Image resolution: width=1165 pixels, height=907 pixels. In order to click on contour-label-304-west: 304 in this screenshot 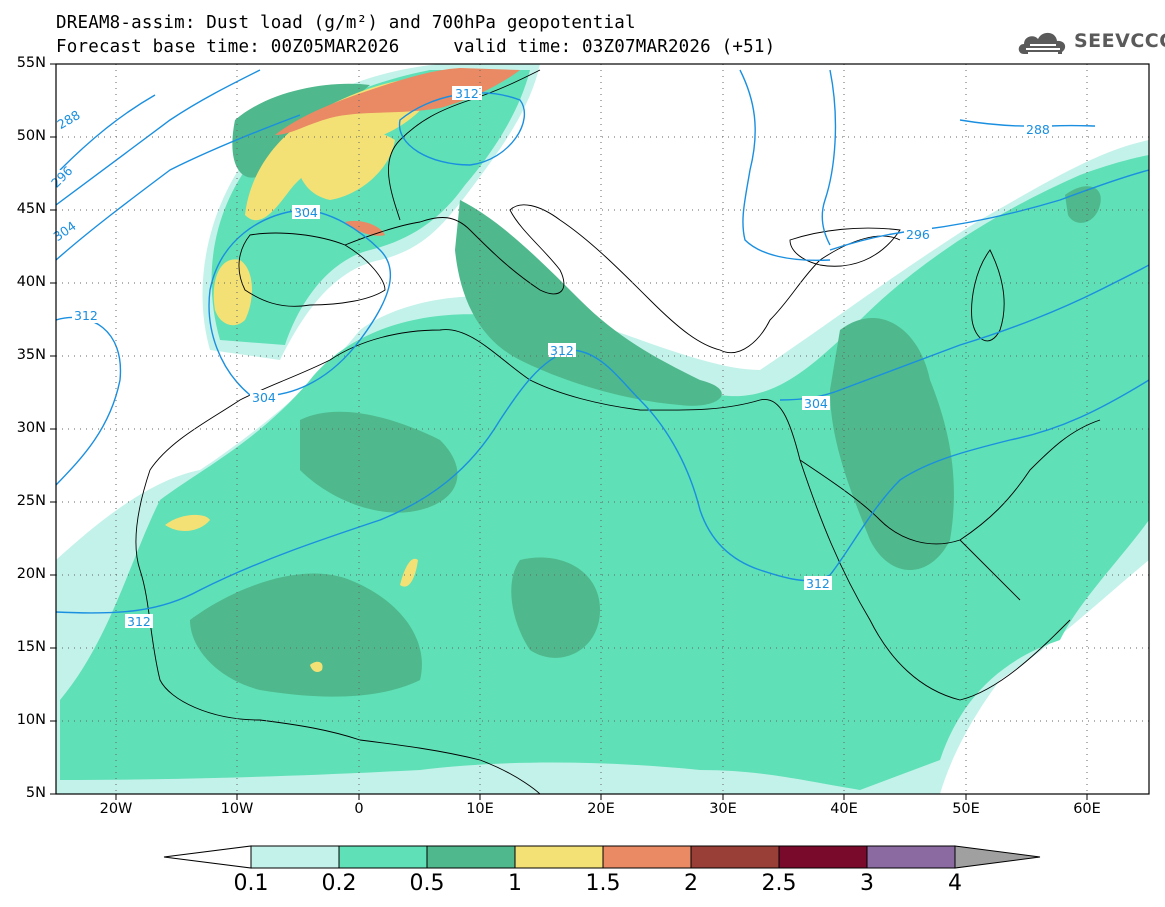, I will do `click(65, 231)`.